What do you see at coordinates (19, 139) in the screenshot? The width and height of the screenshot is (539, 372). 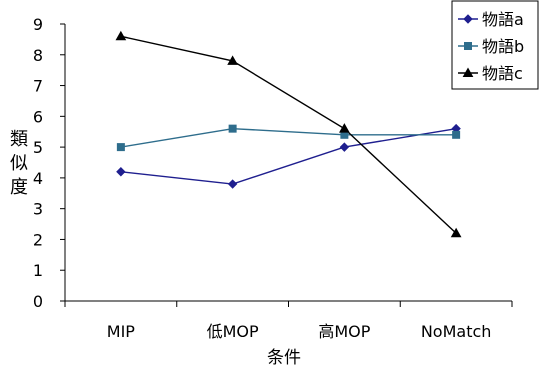 I see `y-axis-title-char: 類` at bounding box center [19, 139].